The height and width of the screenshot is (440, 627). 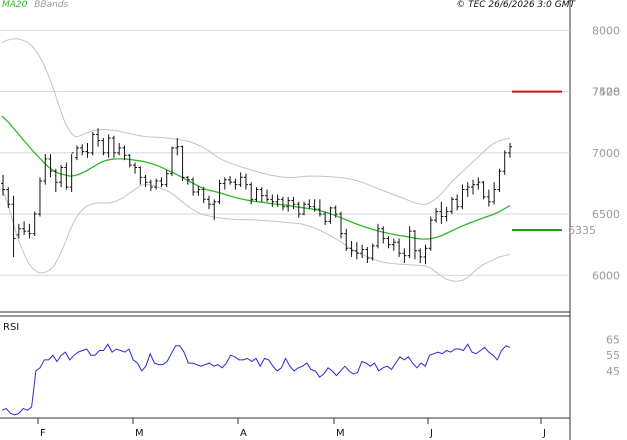 I want to click on y-tick-label: 8000, so click(x=606, y=30).